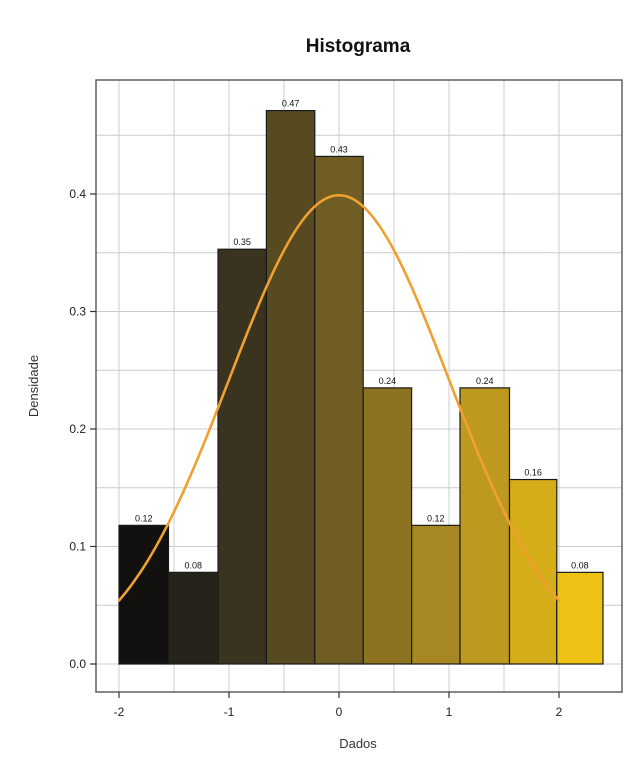 The height and width of the screenshot is (758, 636). What do you see at coordinates (358, 46) in the screenshot?
I see `chart-title: Histograma` at bounding box center [358, 46].